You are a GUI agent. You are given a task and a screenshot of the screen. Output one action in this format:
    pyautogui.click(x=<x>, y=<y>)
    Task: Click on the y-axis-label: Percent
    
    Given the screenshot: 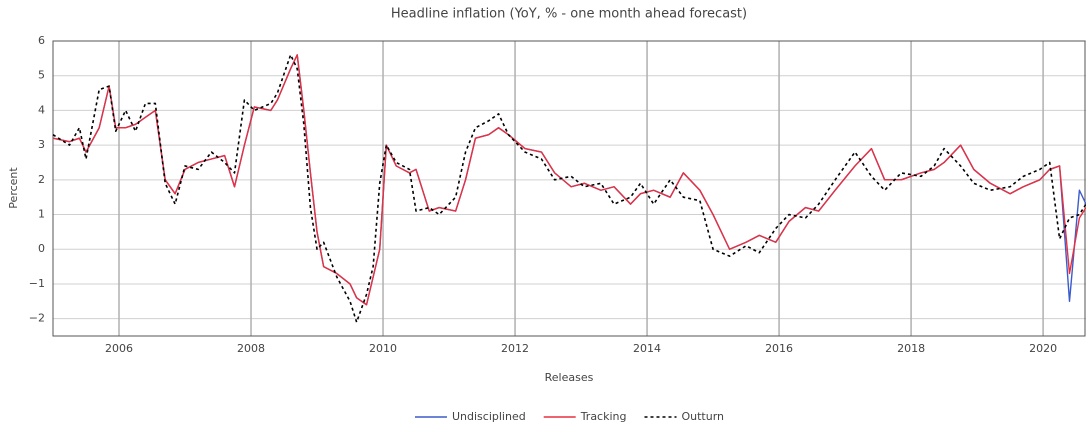 What is the action you would take?
    pyautogui.click(x=13, y=188)
    